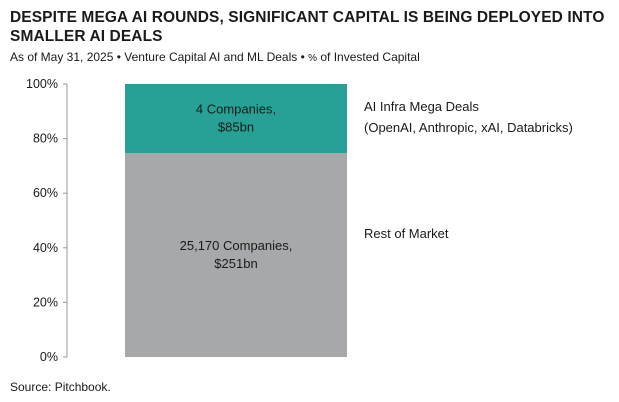 This screenshot has height=402, width=619. I want to click on series-annotation-label: AI Infra Mega Deals, so click(421, 106).